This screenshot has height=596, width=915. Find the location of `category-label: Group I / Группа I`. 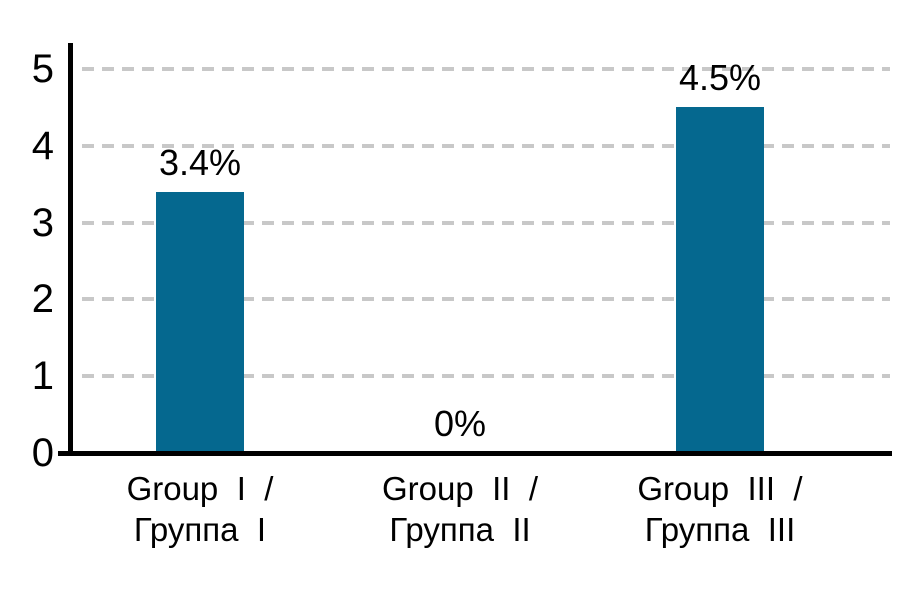

category-label: Group I / Группа I is located at coordinates (200, 509).